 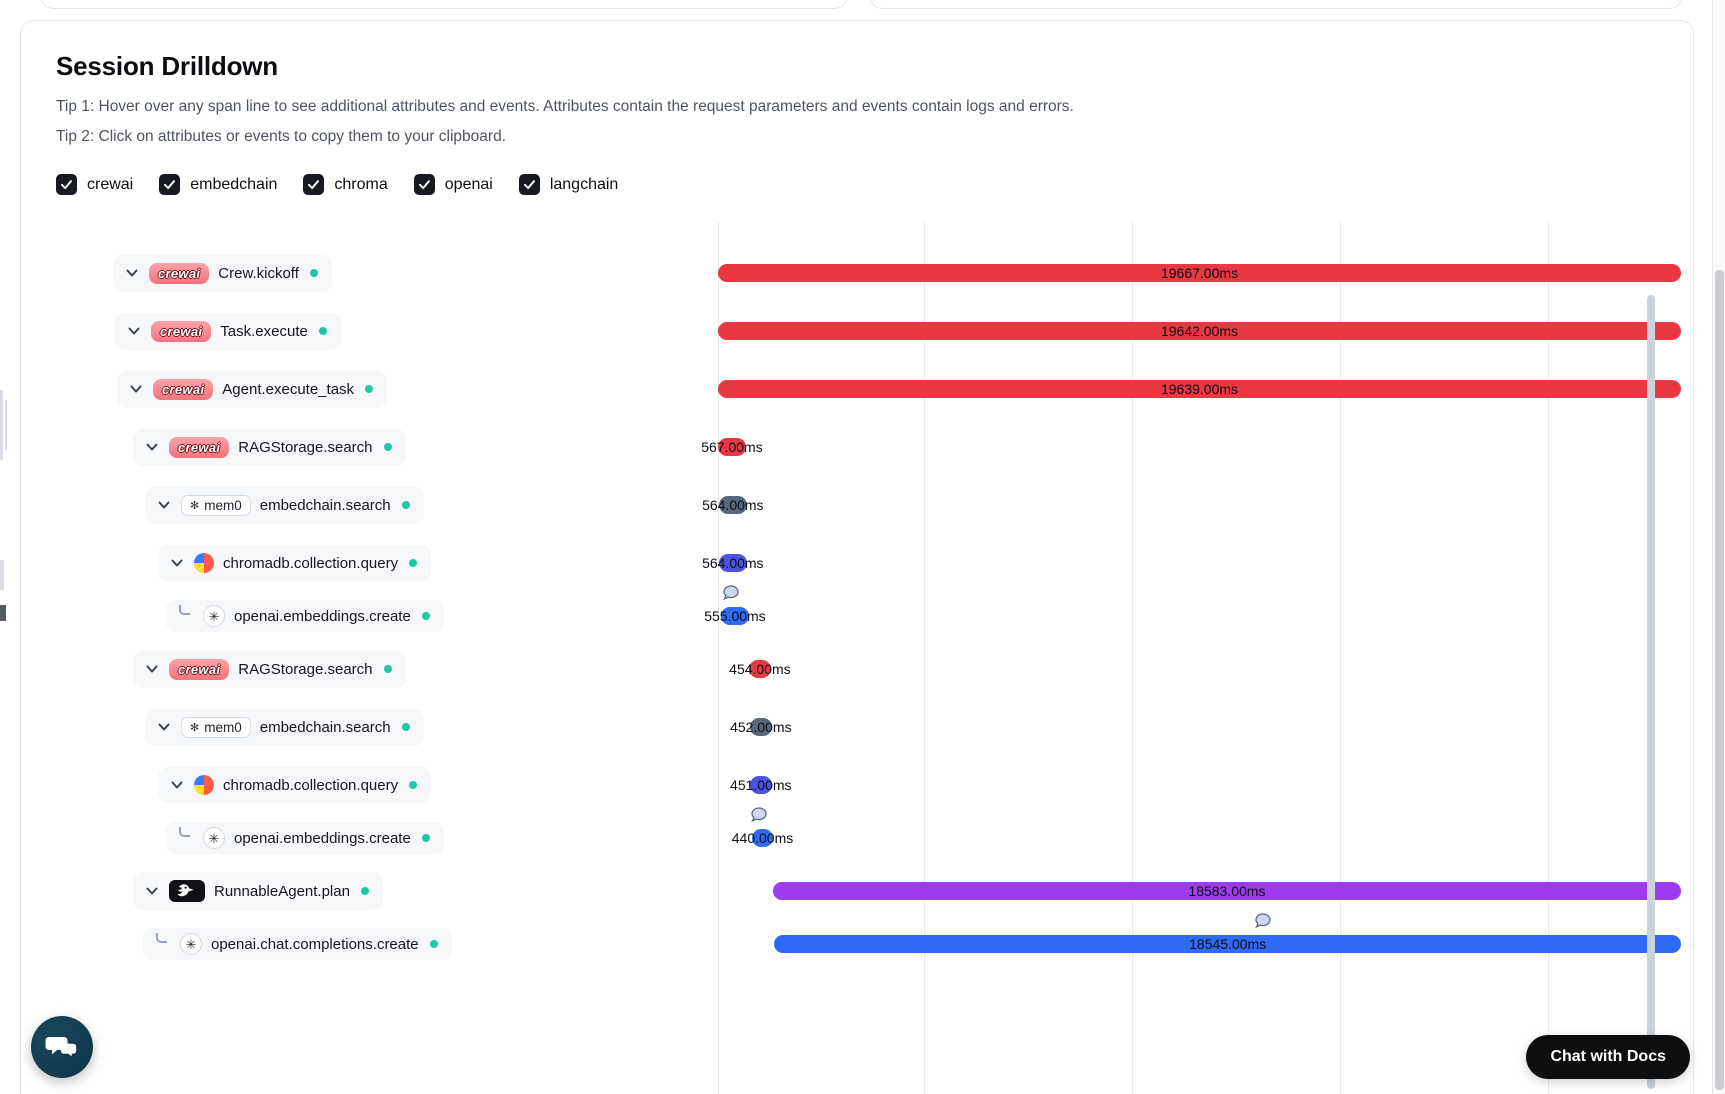 What do you see at coordinates (204, 785) in the screenshot?
I see `chroma-logo-icon` at bounding box center [204, 785].